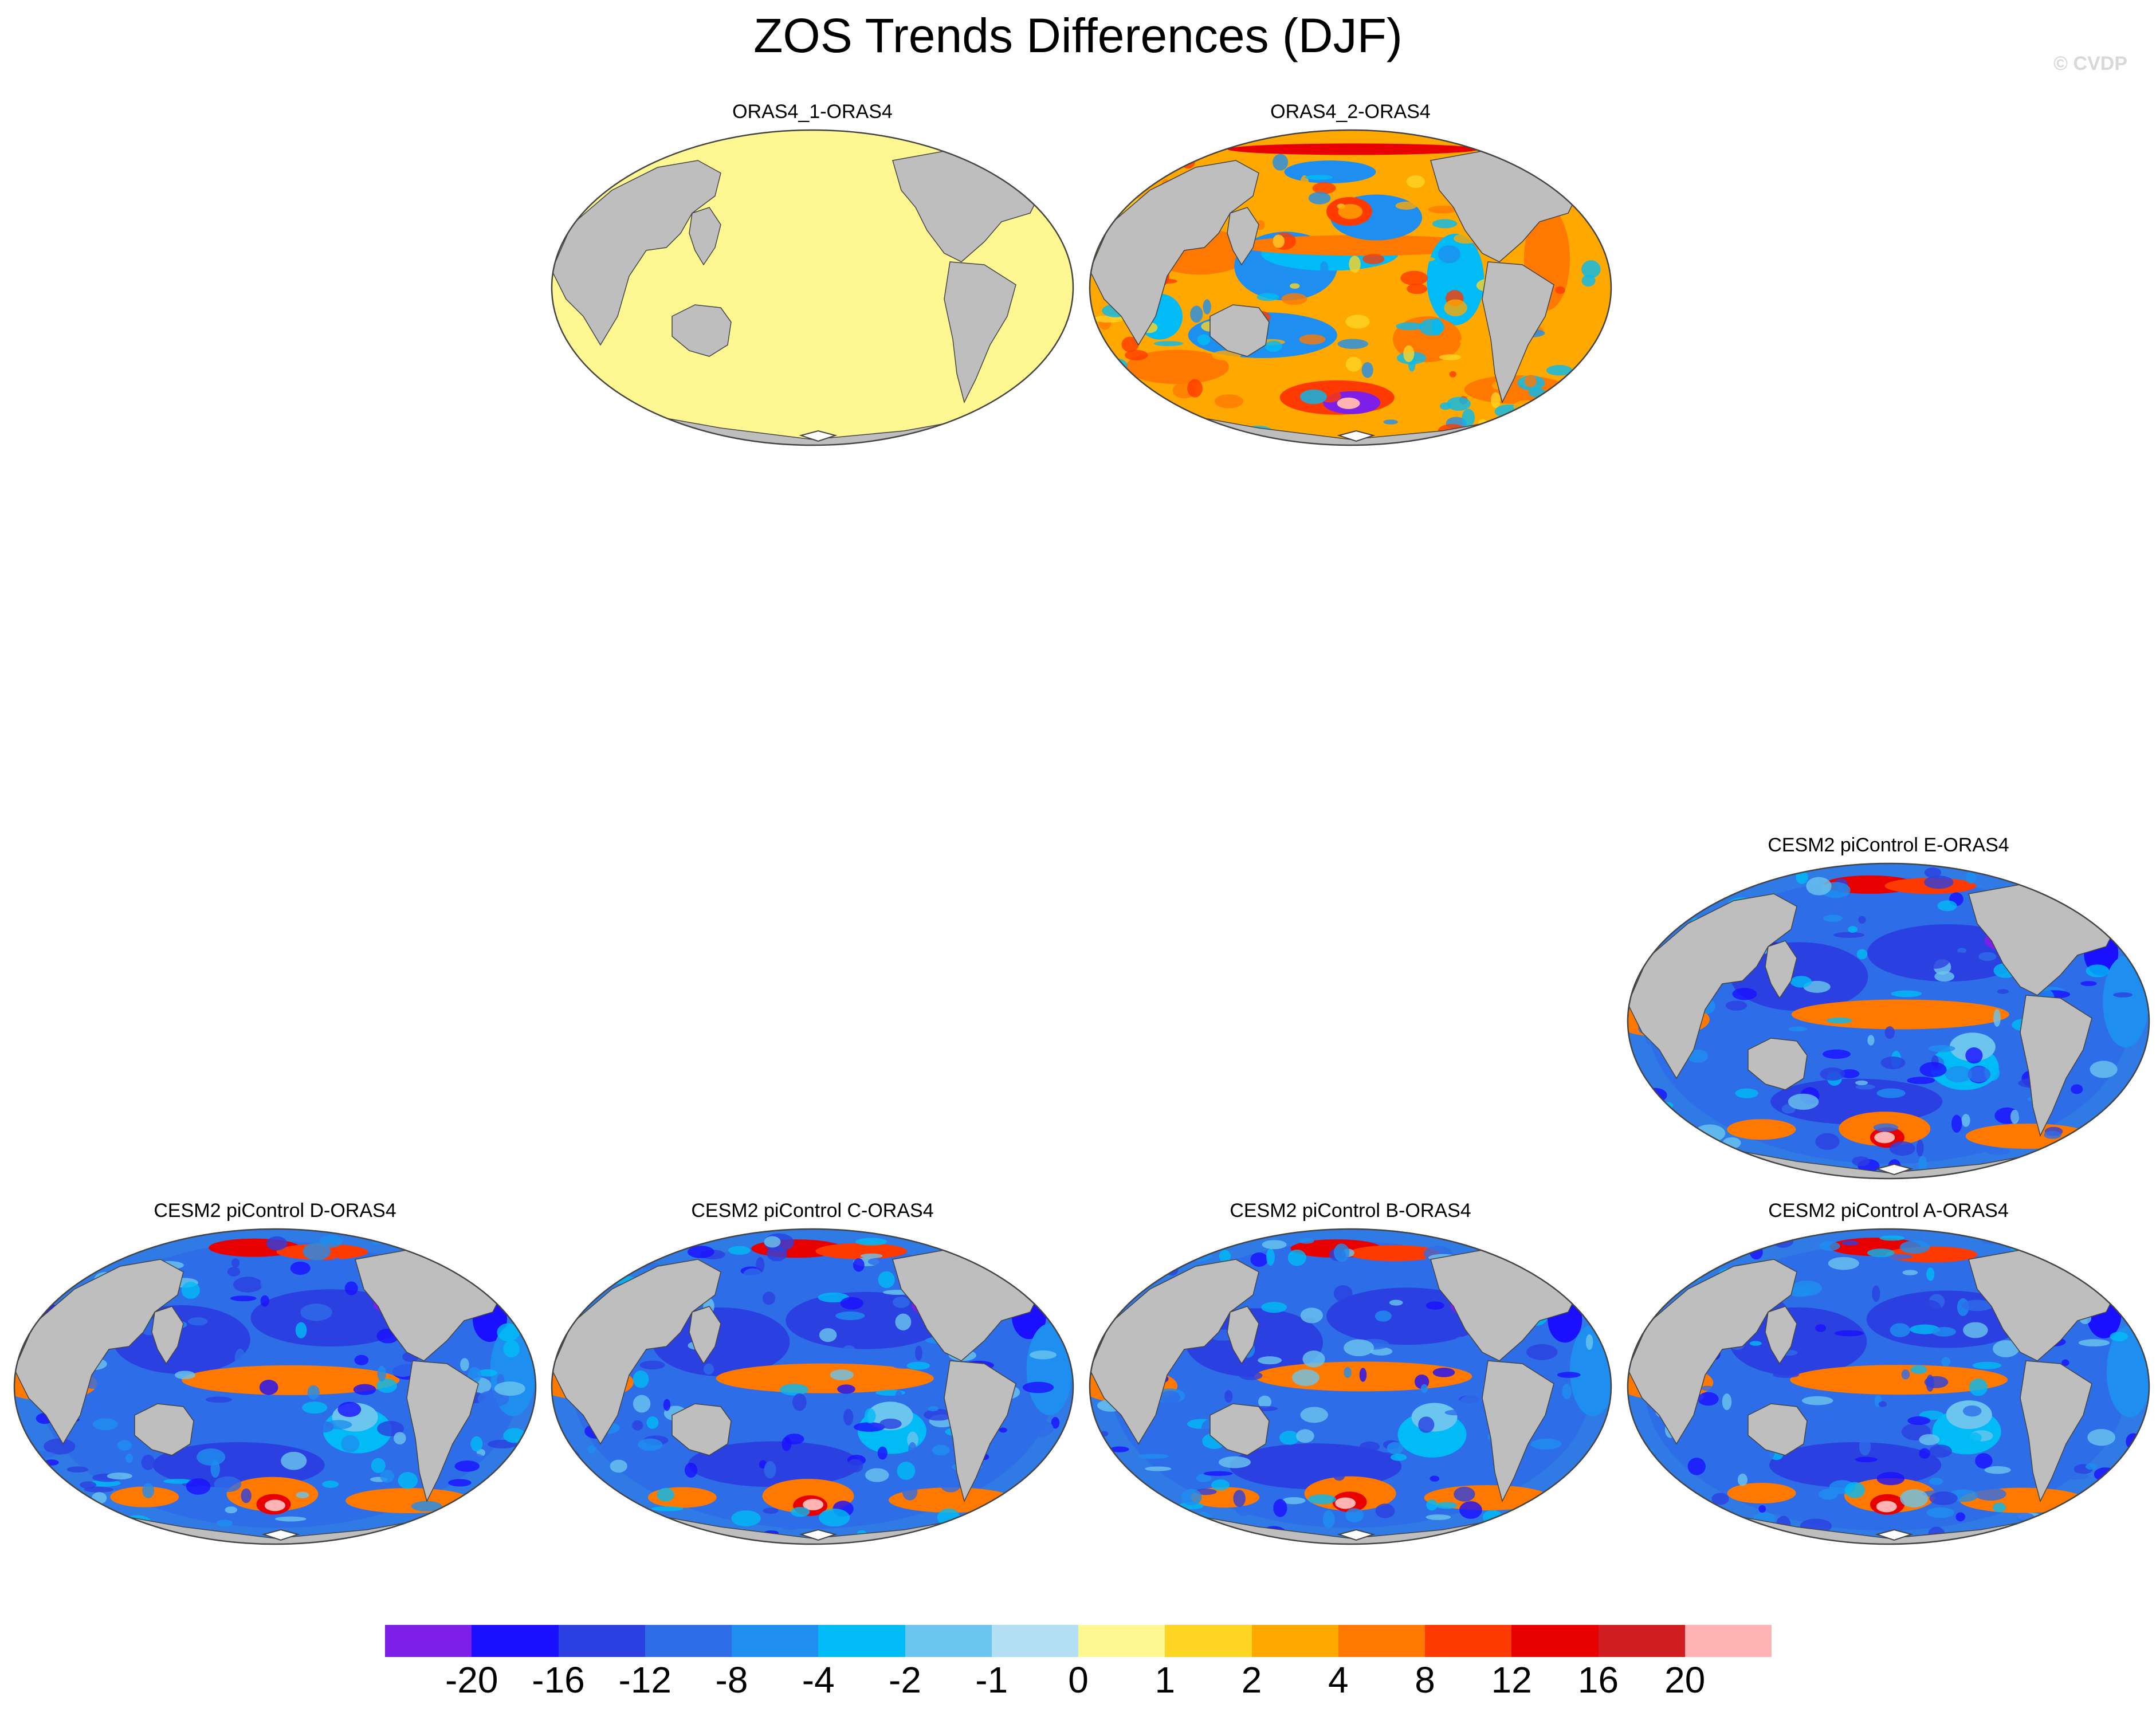 Image resolution: width=2156 pixels, height=1712 pixels. What do you see at coordinates (803, 296) in the screenshot?
I see `land-masses` at bounding box center [803, 296].